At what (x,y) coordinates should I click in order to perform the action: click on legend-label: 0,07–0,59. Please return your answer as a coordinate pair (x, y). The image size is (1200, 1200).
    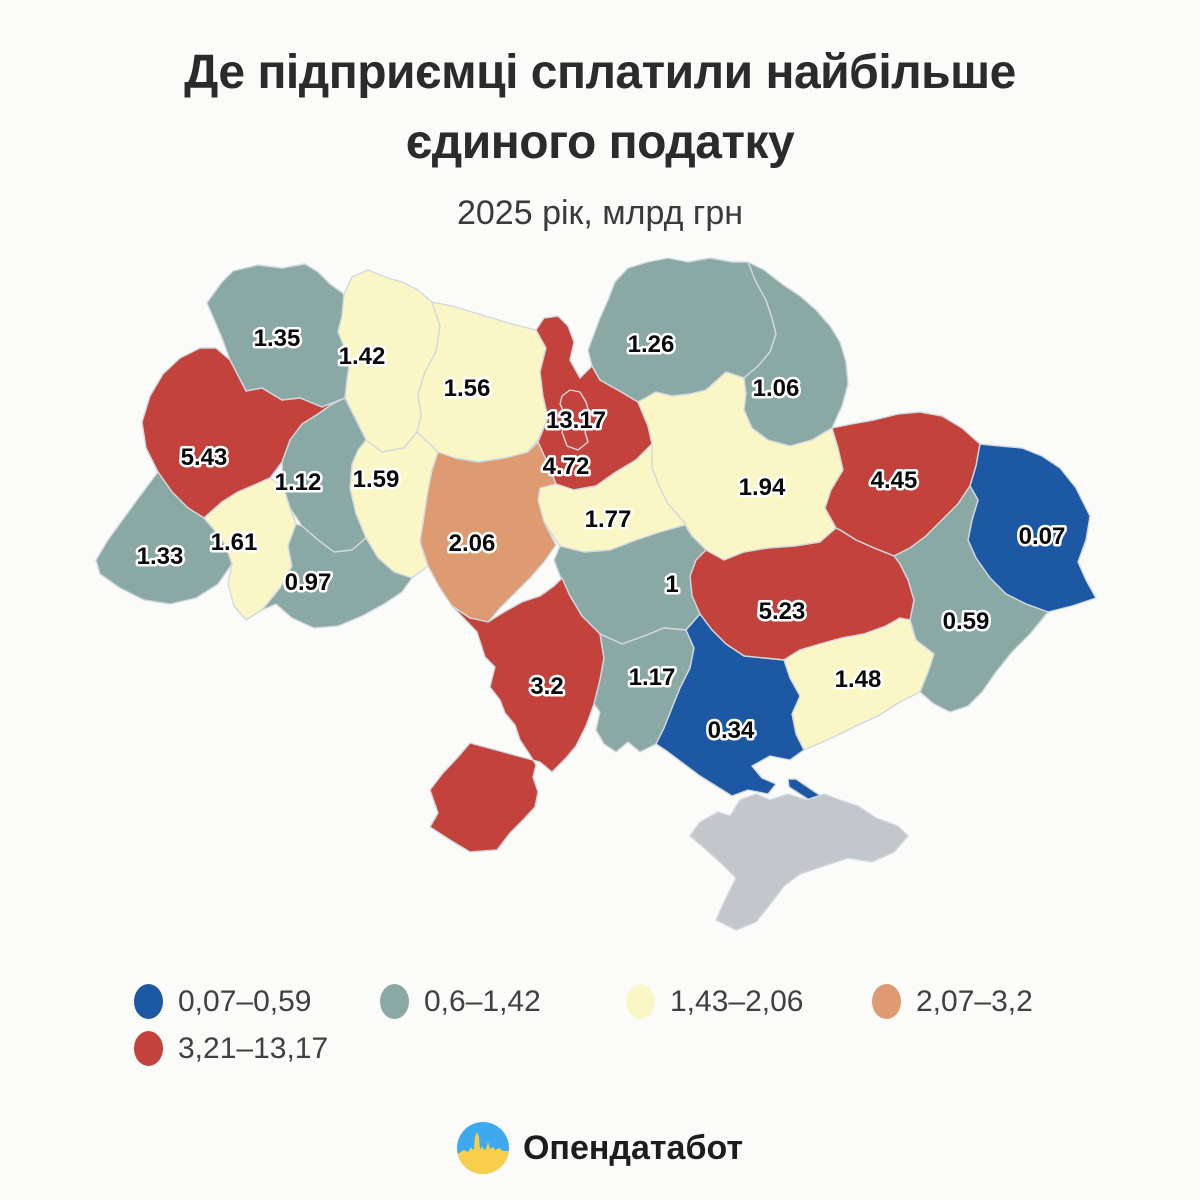
    Looking at the image, I should click on (245, 1001).